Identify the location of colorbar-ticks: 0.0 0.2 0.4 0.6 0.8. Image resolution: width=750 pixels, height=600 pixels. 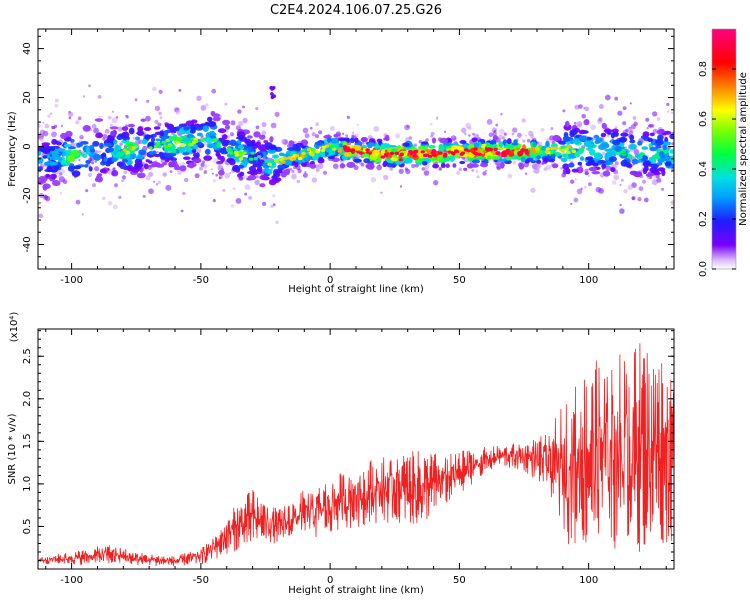
(717, 169).